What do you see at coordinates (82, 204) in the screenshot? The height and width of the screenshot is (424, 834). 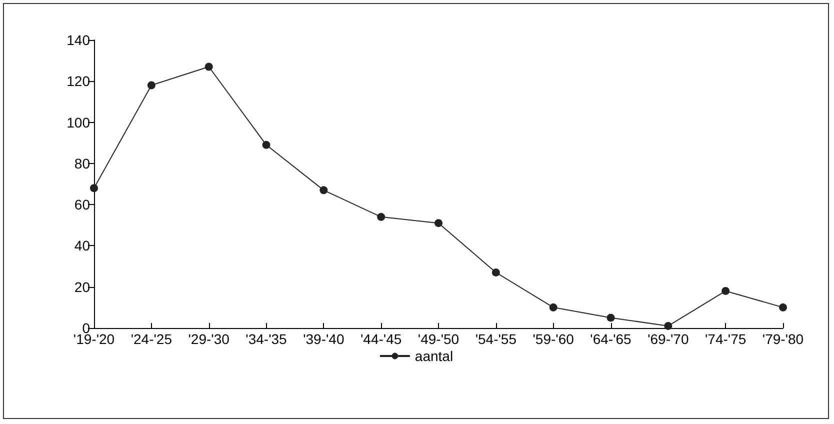 I see `y-tick-label: 60` at bounding box center [82, 204].